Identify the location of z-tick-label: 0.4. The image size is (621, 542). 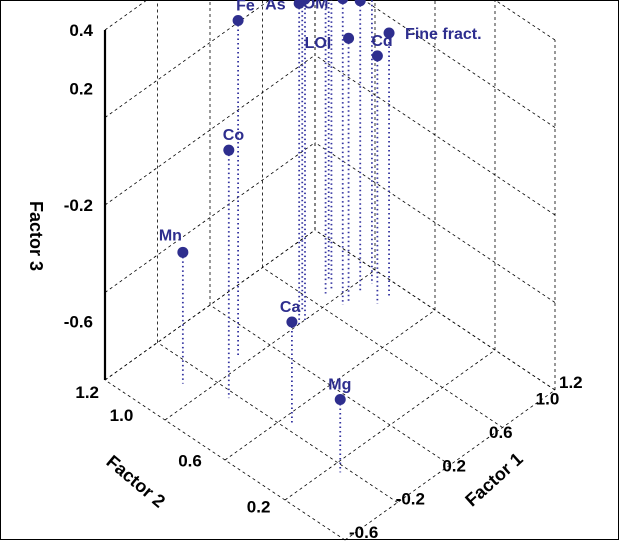
(81, 30).